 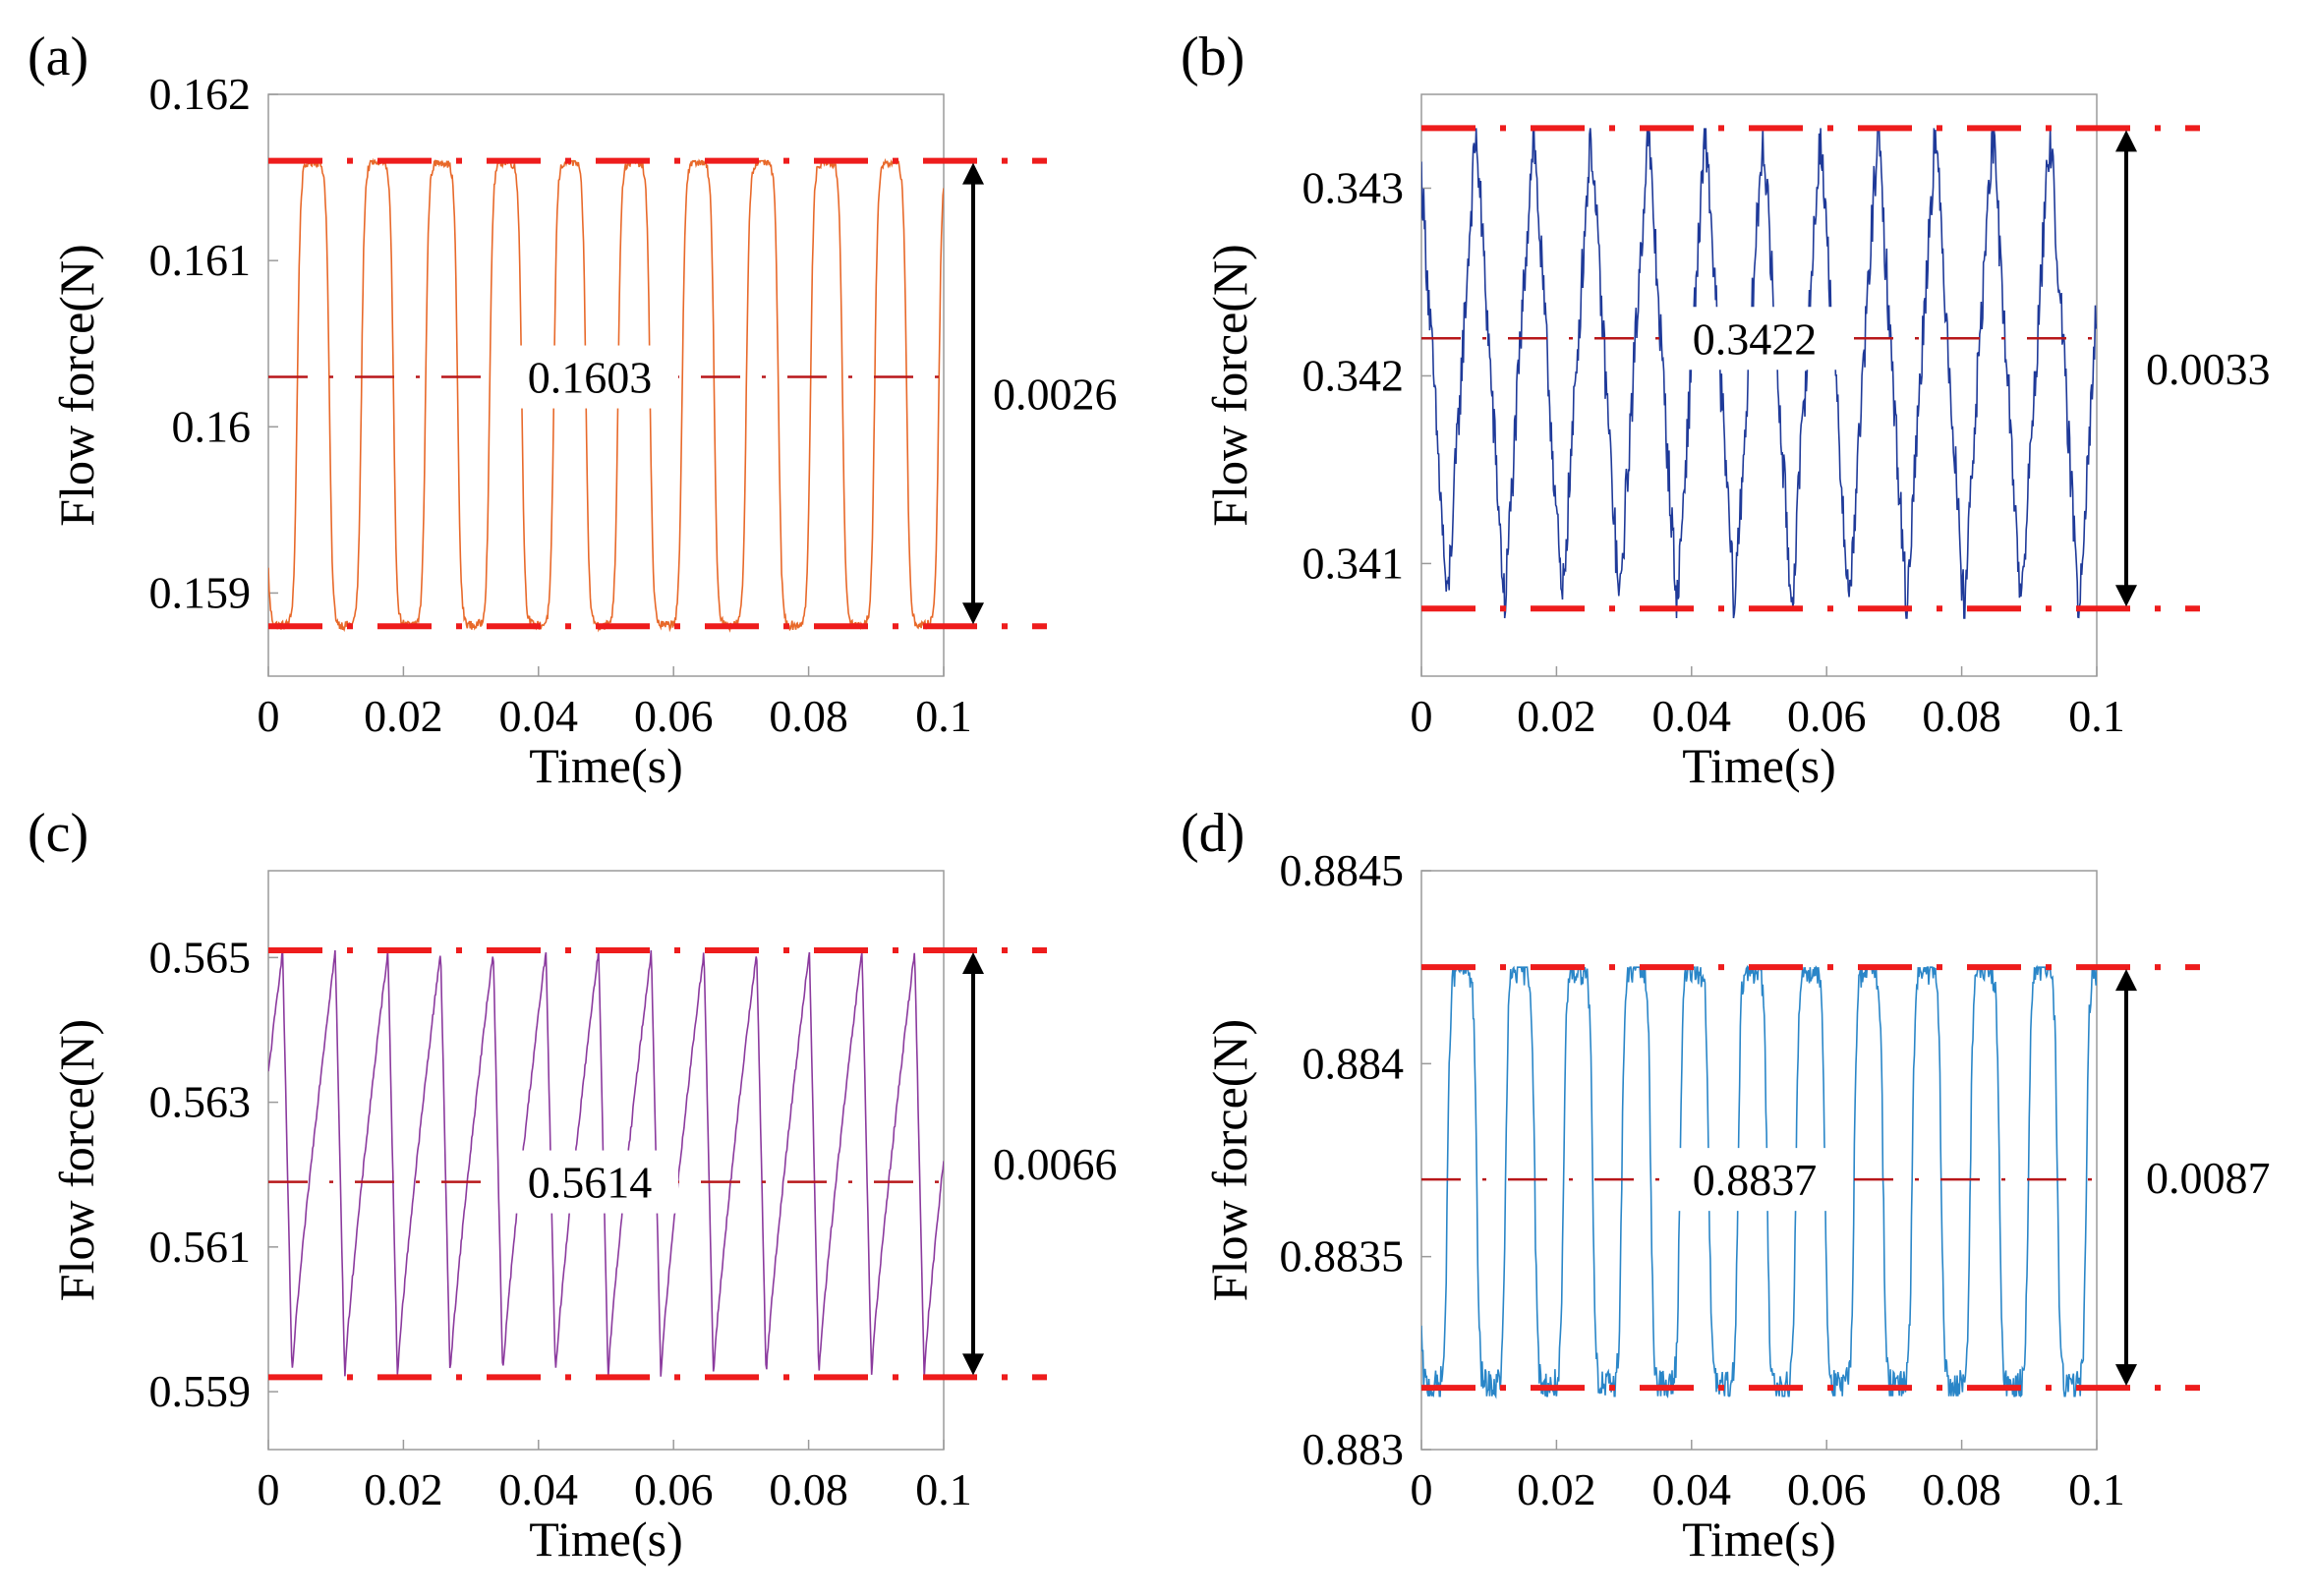 What do you see at coordinates (200, 260) in the screenshot?
I see `y-tick-label: 0.161` at bounding box center [200, 260].